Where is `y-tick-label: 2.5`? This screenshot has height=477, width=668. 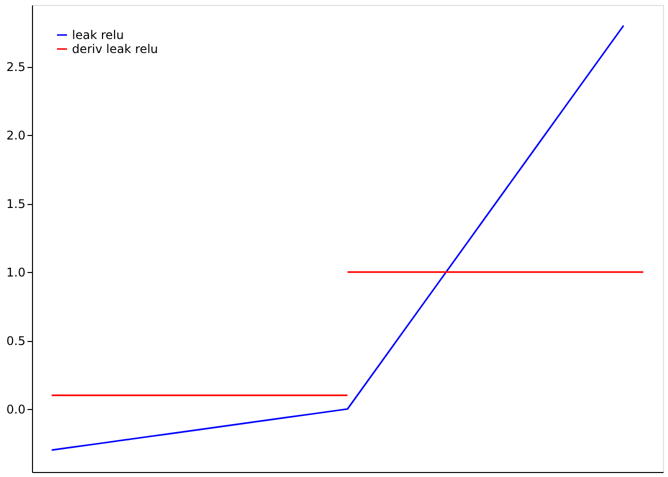 y-tick-label: 2.5 is located at coordinates (16, 67).